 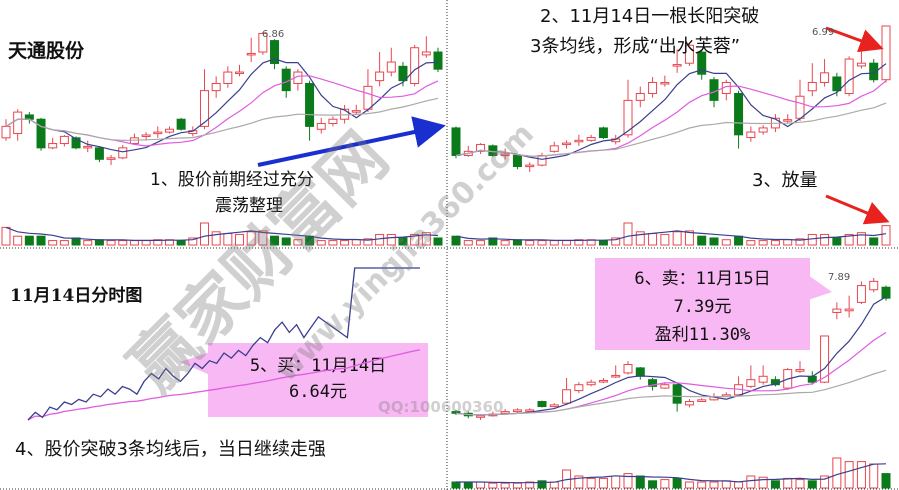 I want to click on peak-label-right: 6.99, so click(x=823, y=32).